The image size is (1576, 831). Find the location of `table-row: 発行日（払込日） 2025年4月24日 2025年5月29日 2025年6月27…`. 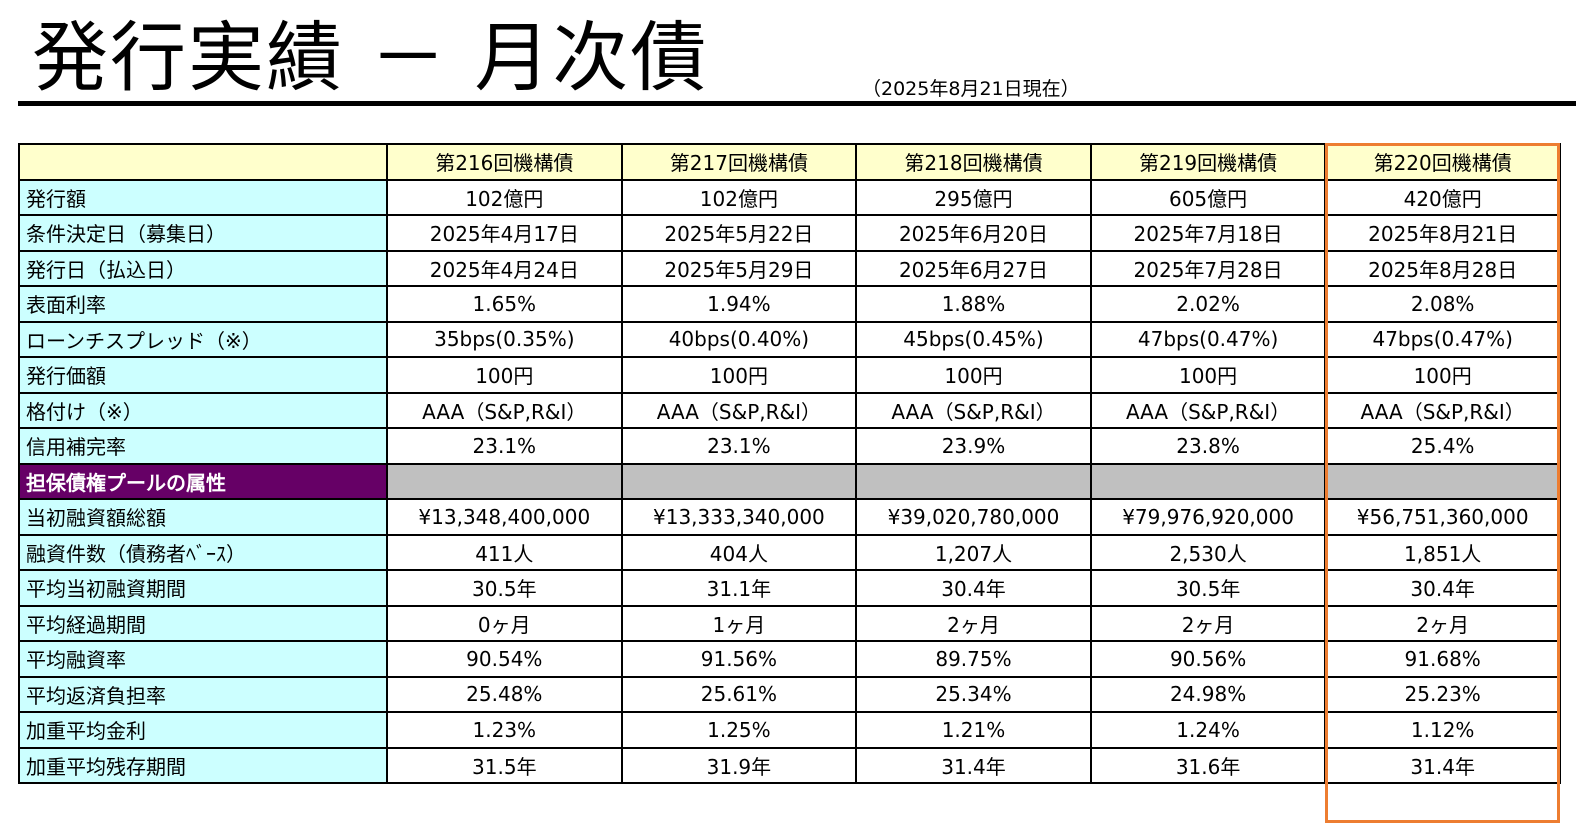

table-row: 発行日（払込日） 2025年4月24日 2025年5月29日 2025年6月27… is located at coordinates (789, 268).